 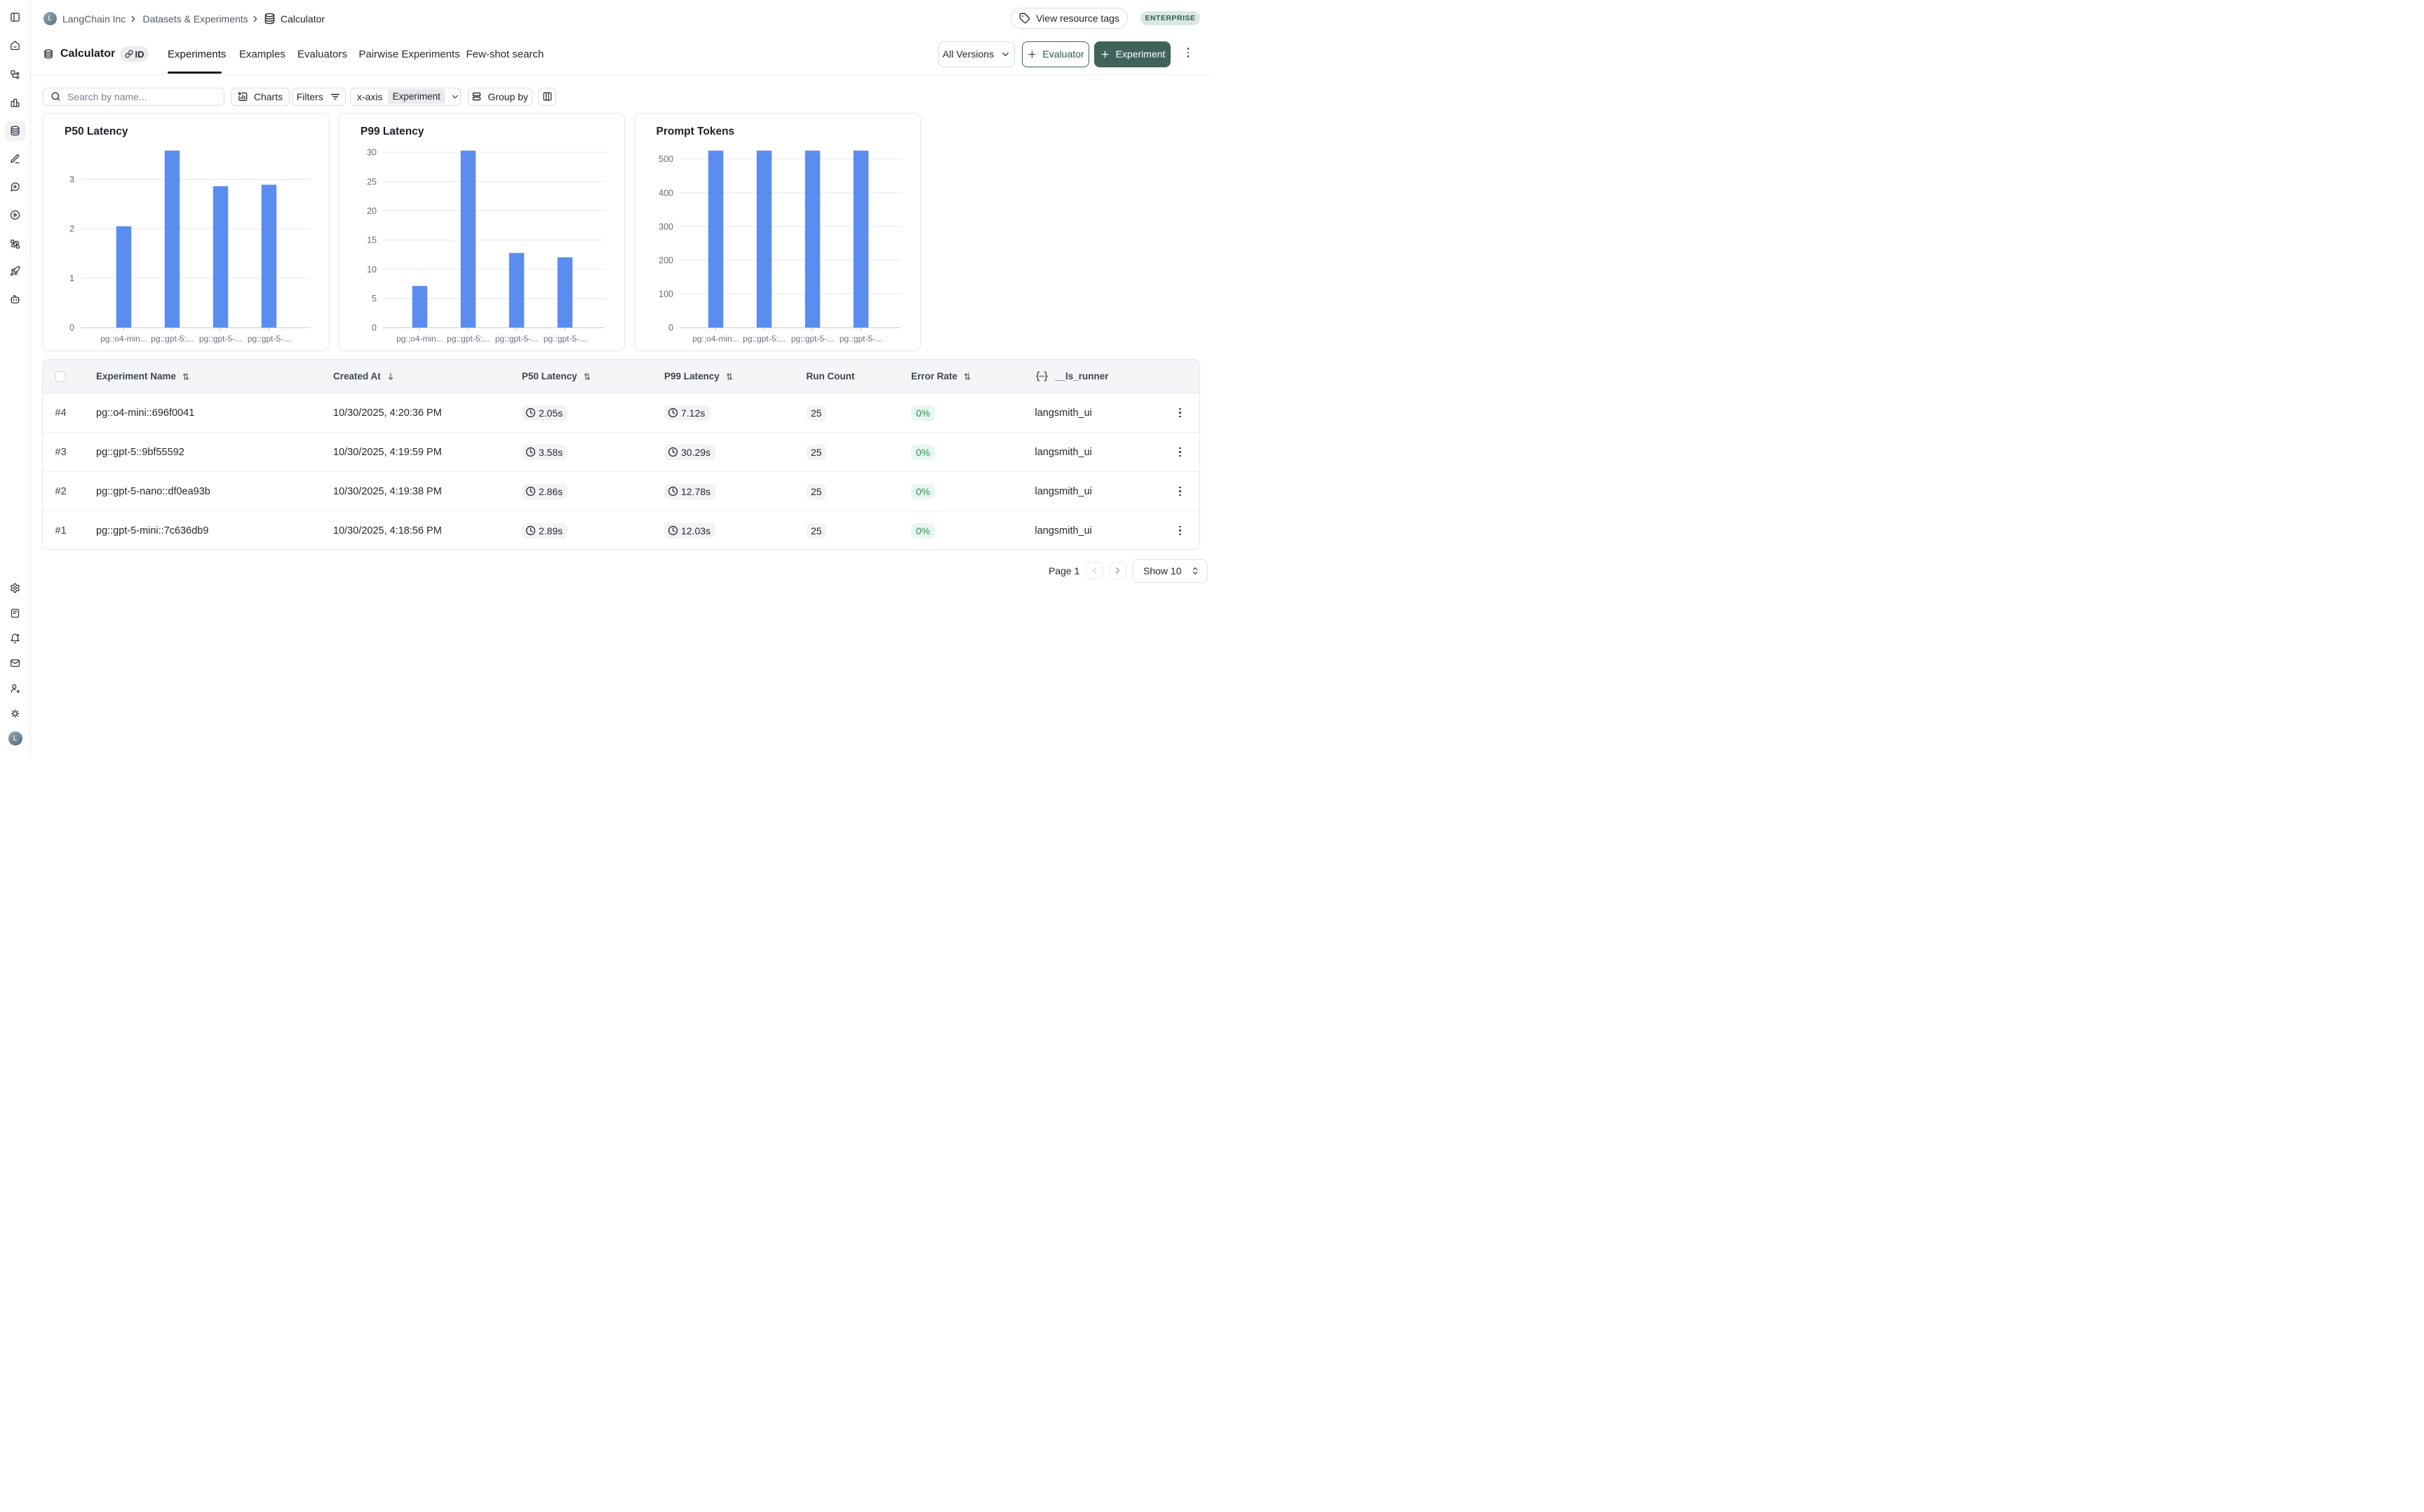 I want to click on svg-text: 200, so click(x=666, y=260).